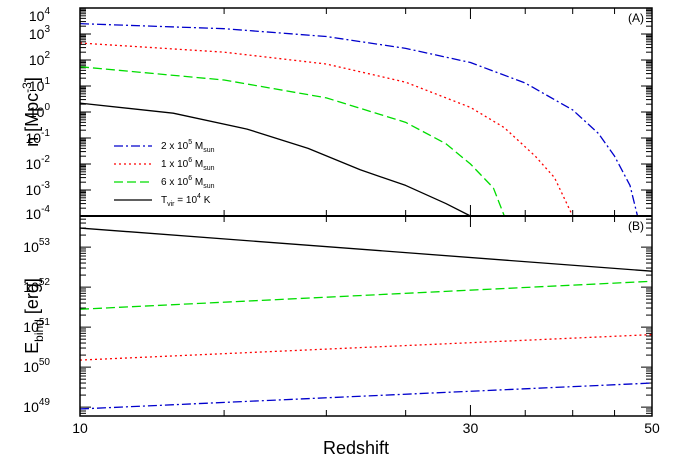 This screenshot has height=458, width=676. What do you see at coordinates (38, 213) in the screenshot?
I see `y-tick-label: 10⁻⁴` at bounding box center [38, 213].